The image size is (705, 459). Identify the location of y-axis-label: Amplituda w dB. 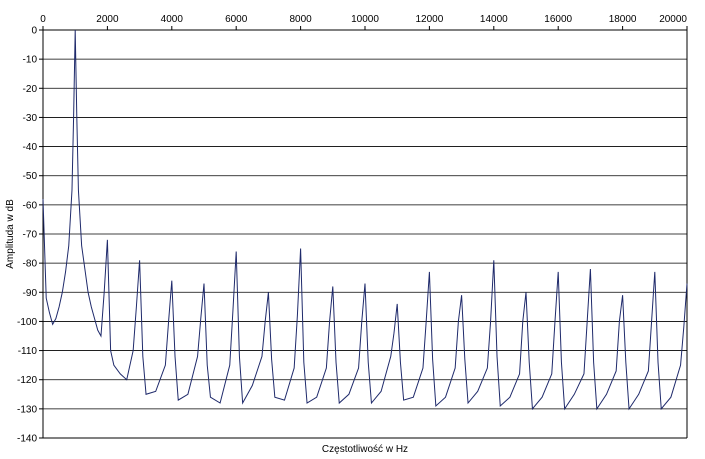
(10, 234).